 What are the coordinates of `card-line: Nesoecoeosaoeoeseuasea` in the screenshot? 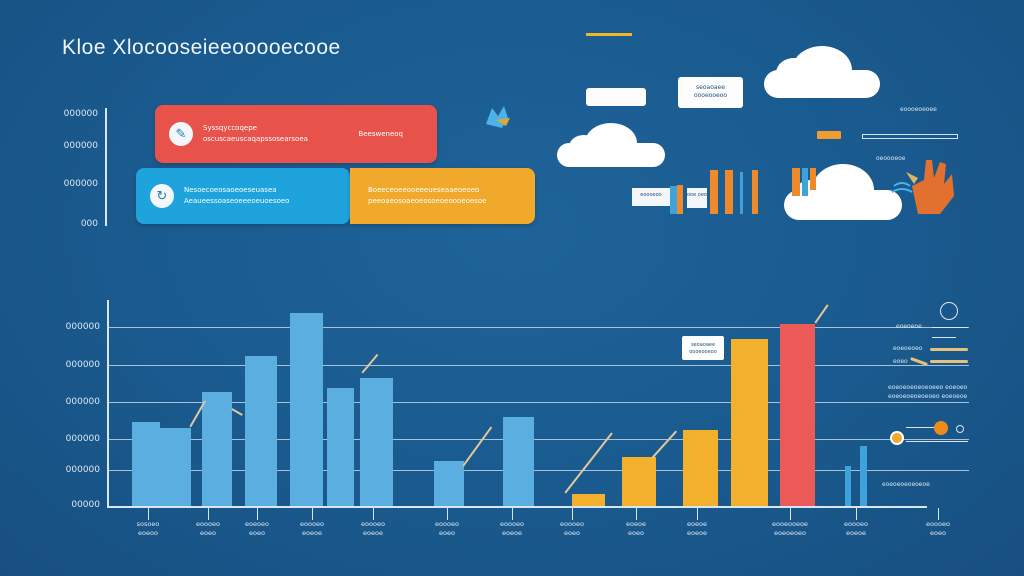 It's located at (230, 190).